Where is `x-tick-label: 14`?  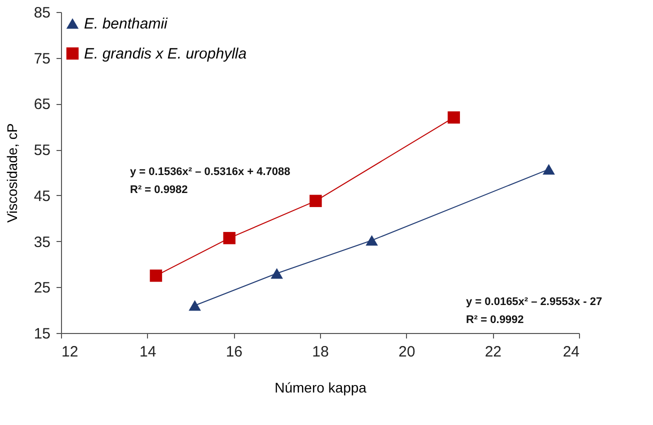
x-tick-label: 14 is located at coordinates (147, 352).